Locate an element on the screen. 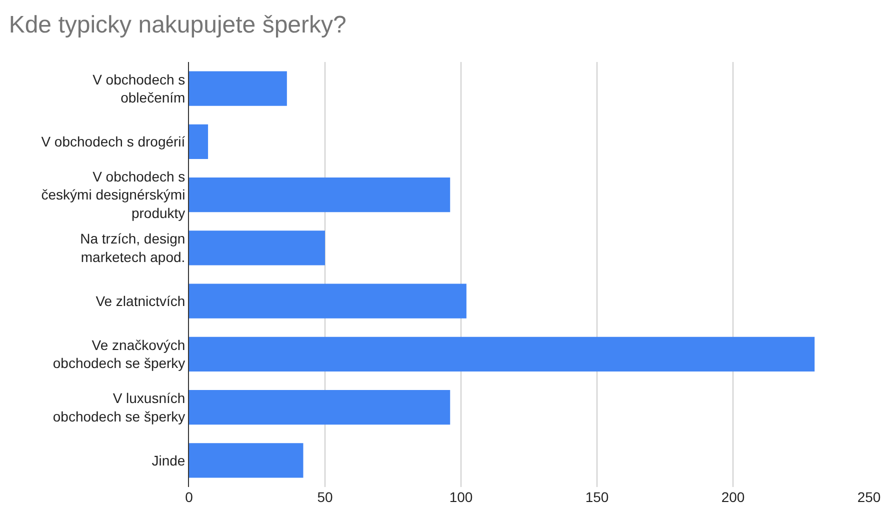  y-tick-label: Ve zlatnictvích is located at coordinates (141, 300).